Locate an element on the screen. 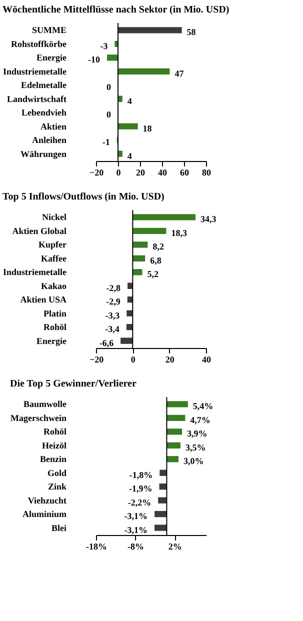 The image size is (303, 621). data-label: 5,2 is located at coordinates (153, 274).